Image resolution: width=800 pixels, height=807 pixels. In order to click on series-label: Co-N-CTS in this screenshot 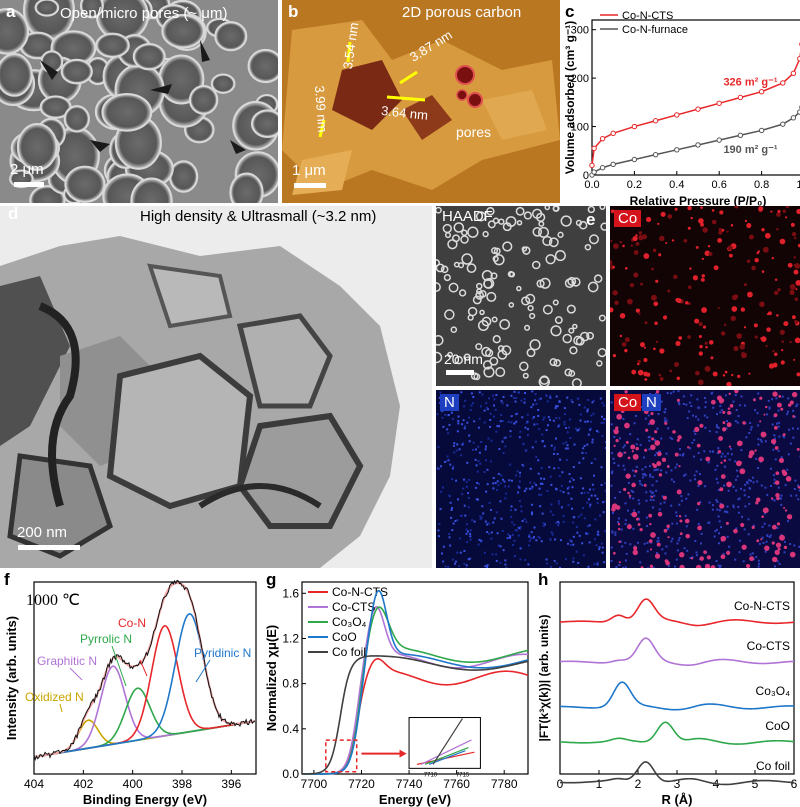, I will do `click(762, 606)`.